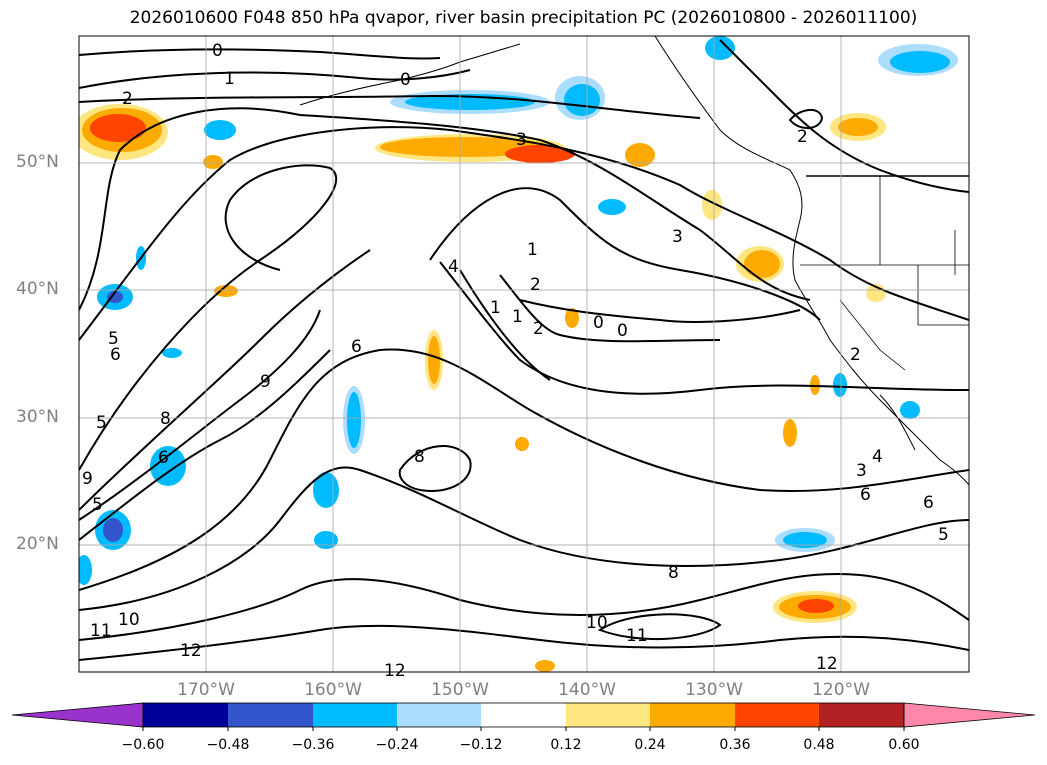 The width and height of the screenshot is (1047, 765). I want to click on lon-label-120w: 120°W, so click(841, 690).